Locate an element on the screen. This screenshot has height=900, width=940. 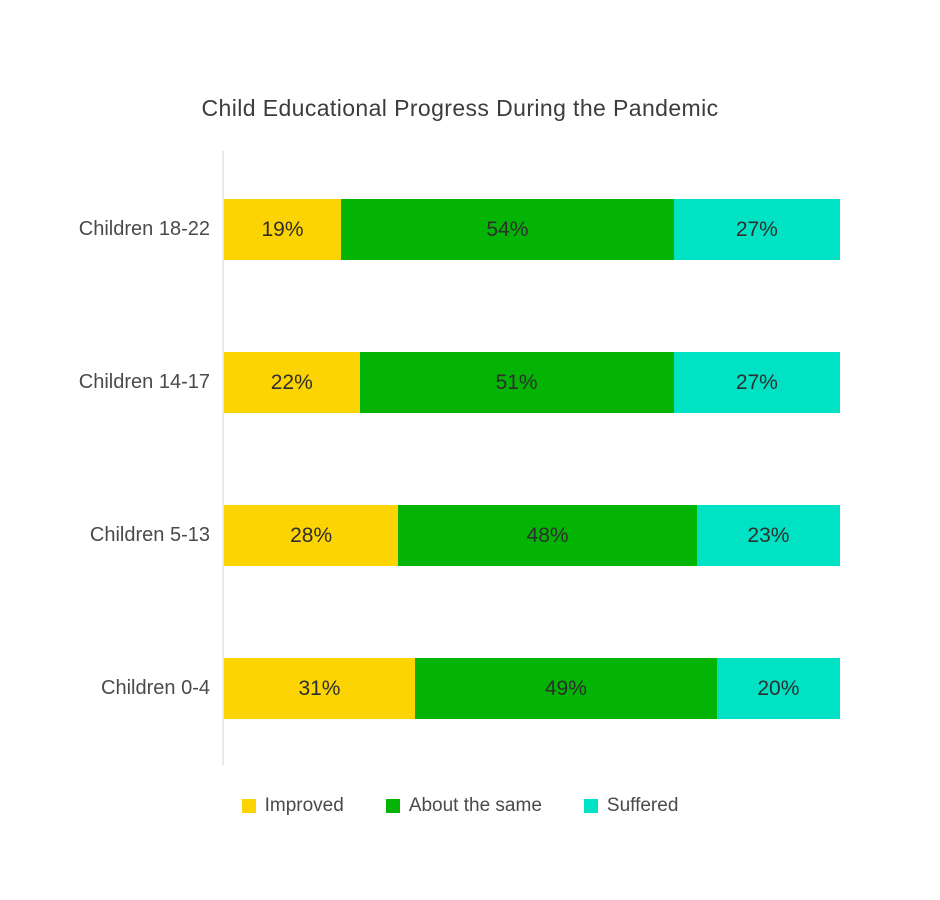
legend-label: Suffered is located at coordinates (642, 805).